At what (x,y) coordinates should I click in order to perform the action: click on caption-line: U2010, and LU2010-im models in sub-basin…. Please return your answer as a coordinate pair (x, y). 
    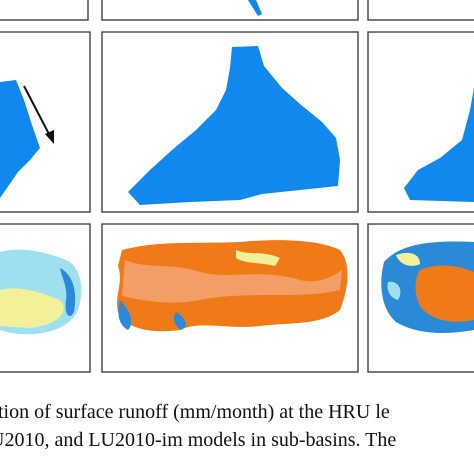
    Looking at the image, I should click on (198, 440).